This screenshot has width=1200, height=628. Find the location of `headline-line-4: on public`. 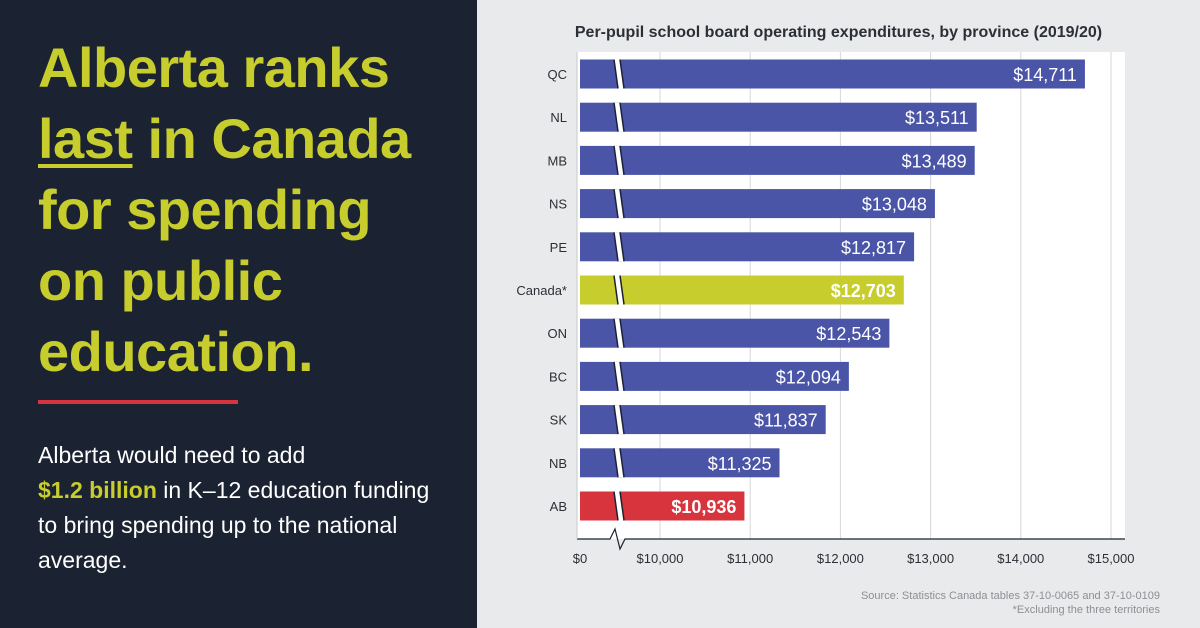

headline-line-4: on public is located at coordinates (160, 280).